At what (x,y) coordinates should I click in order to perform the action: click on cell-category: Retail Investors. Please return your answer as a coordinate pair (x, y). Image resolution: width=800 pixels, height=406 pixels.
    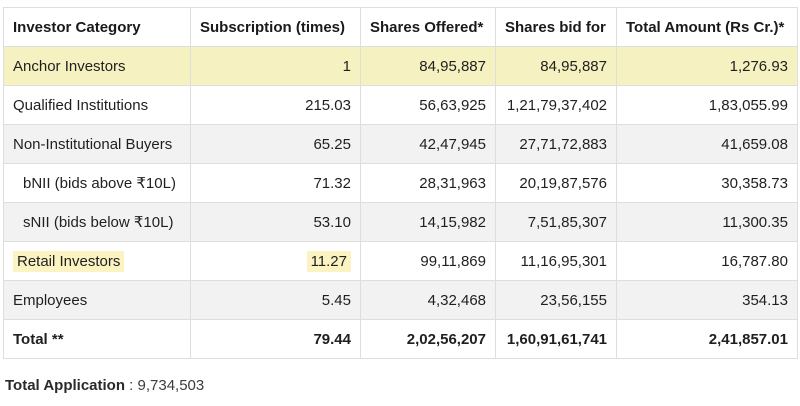
    Looking at the image, I should click on (97, 261).